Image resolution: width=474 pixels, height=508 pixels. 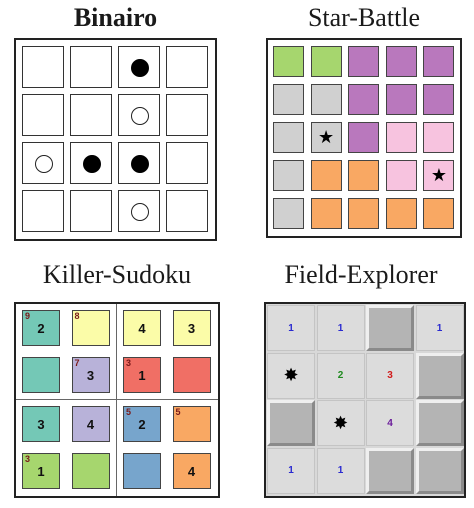 What do you see at coordinates (77, 316) in the screenshot?
I see `cage-sum: 8` at bounding box center [77, 316].